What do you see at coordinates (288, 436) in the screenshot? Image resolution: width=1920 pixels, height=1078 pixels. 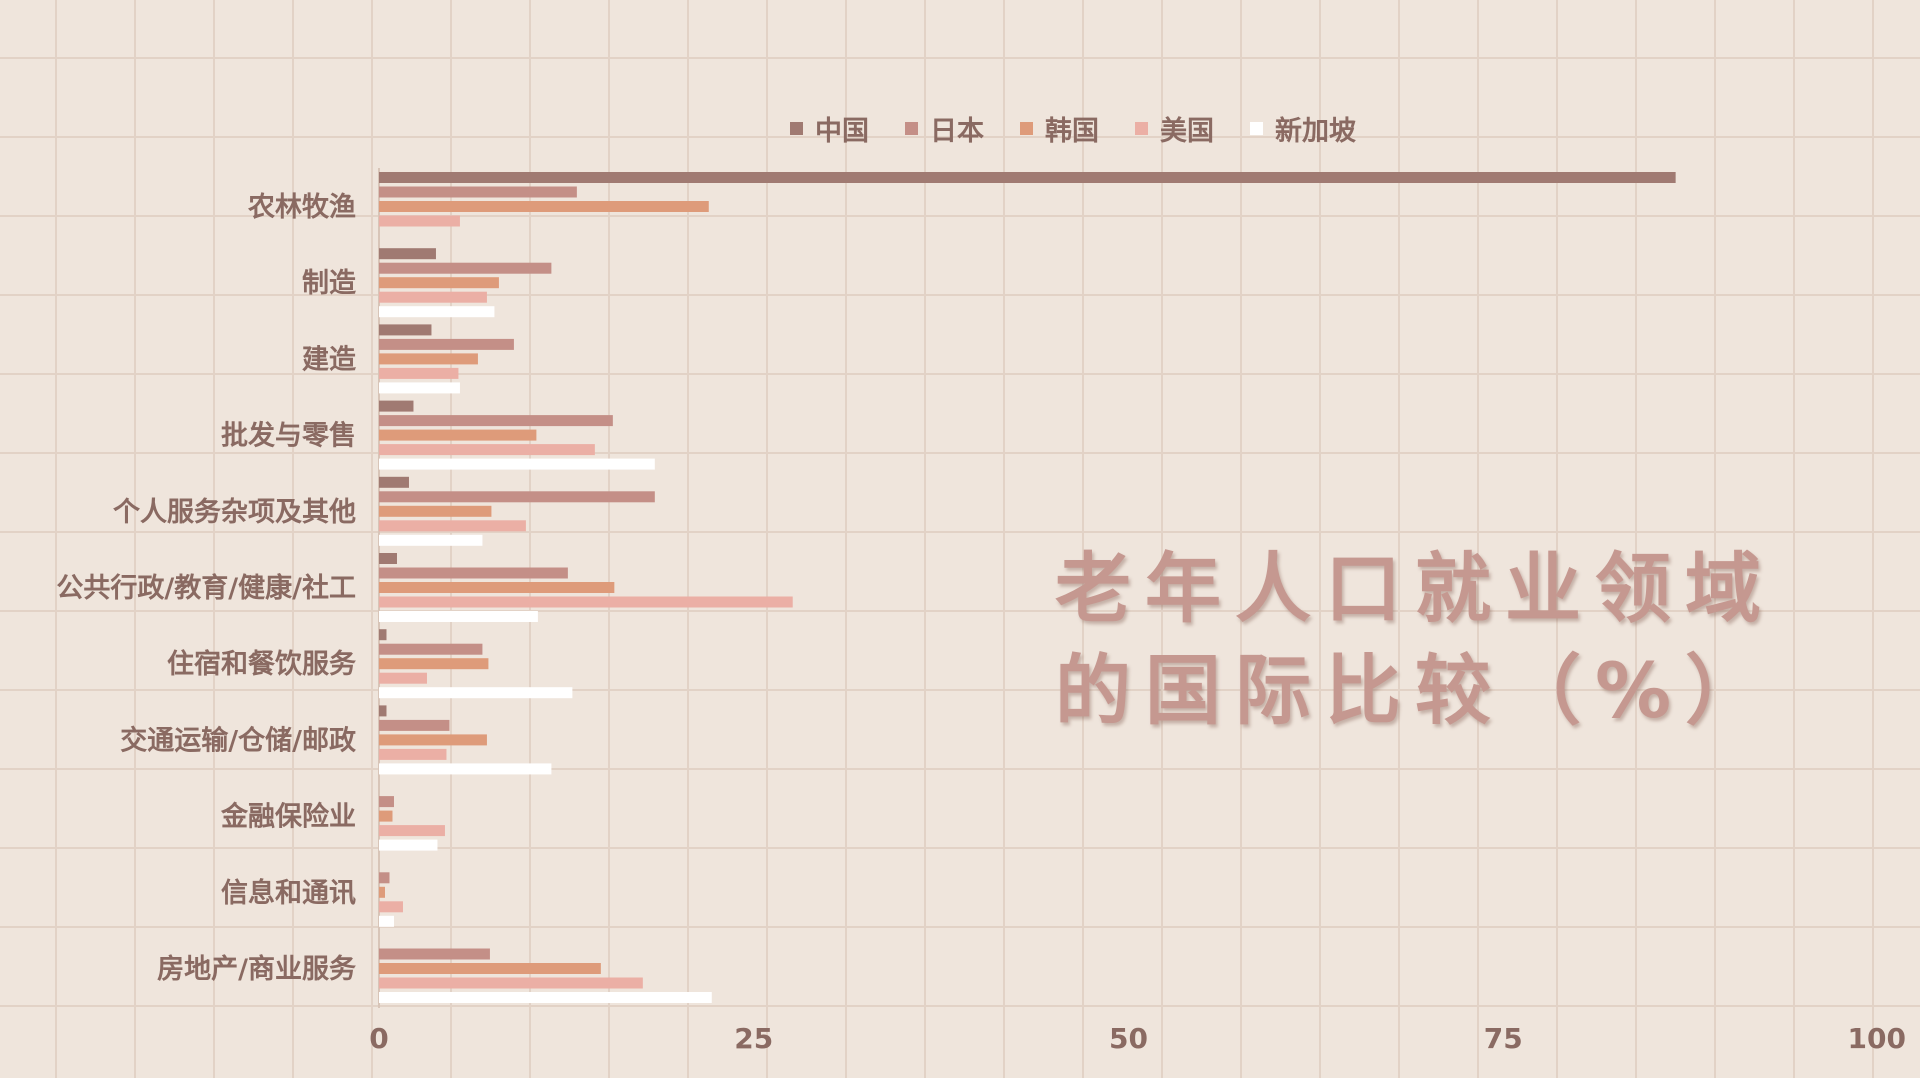 I see `category-label: 批发与零售` at bounding box center [288, 436].